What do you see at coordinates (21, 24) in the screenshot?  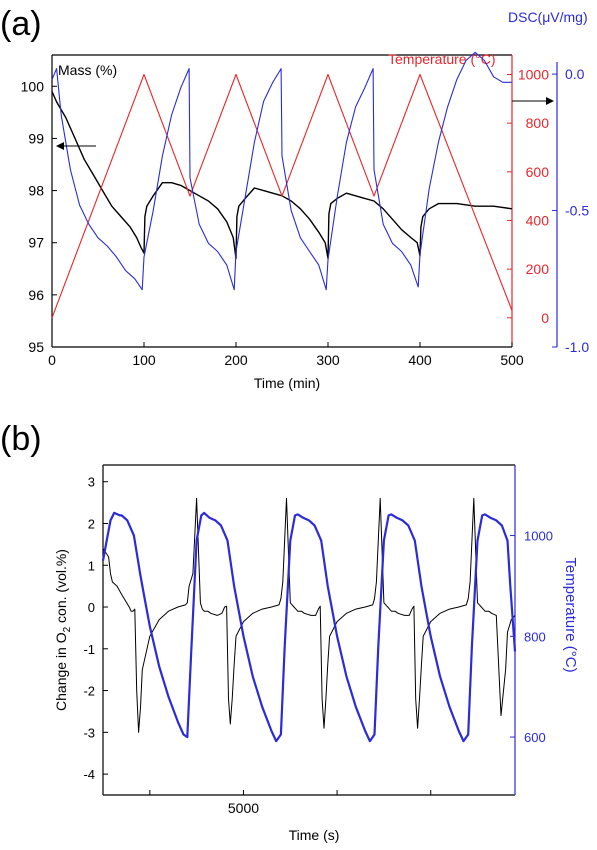 I see `panel-a-label: (a)` at bounding box center [21, 24].